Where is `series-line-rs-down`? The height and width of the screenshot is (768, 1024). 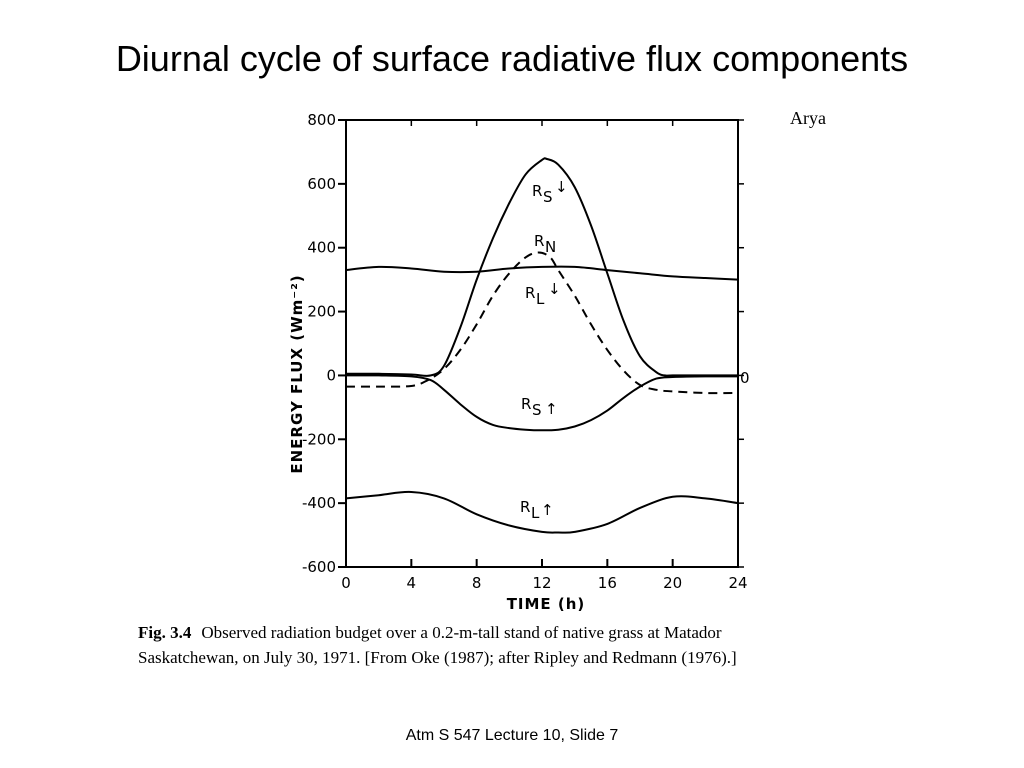
series-line-rs-down is located at coordinates (541, 267).